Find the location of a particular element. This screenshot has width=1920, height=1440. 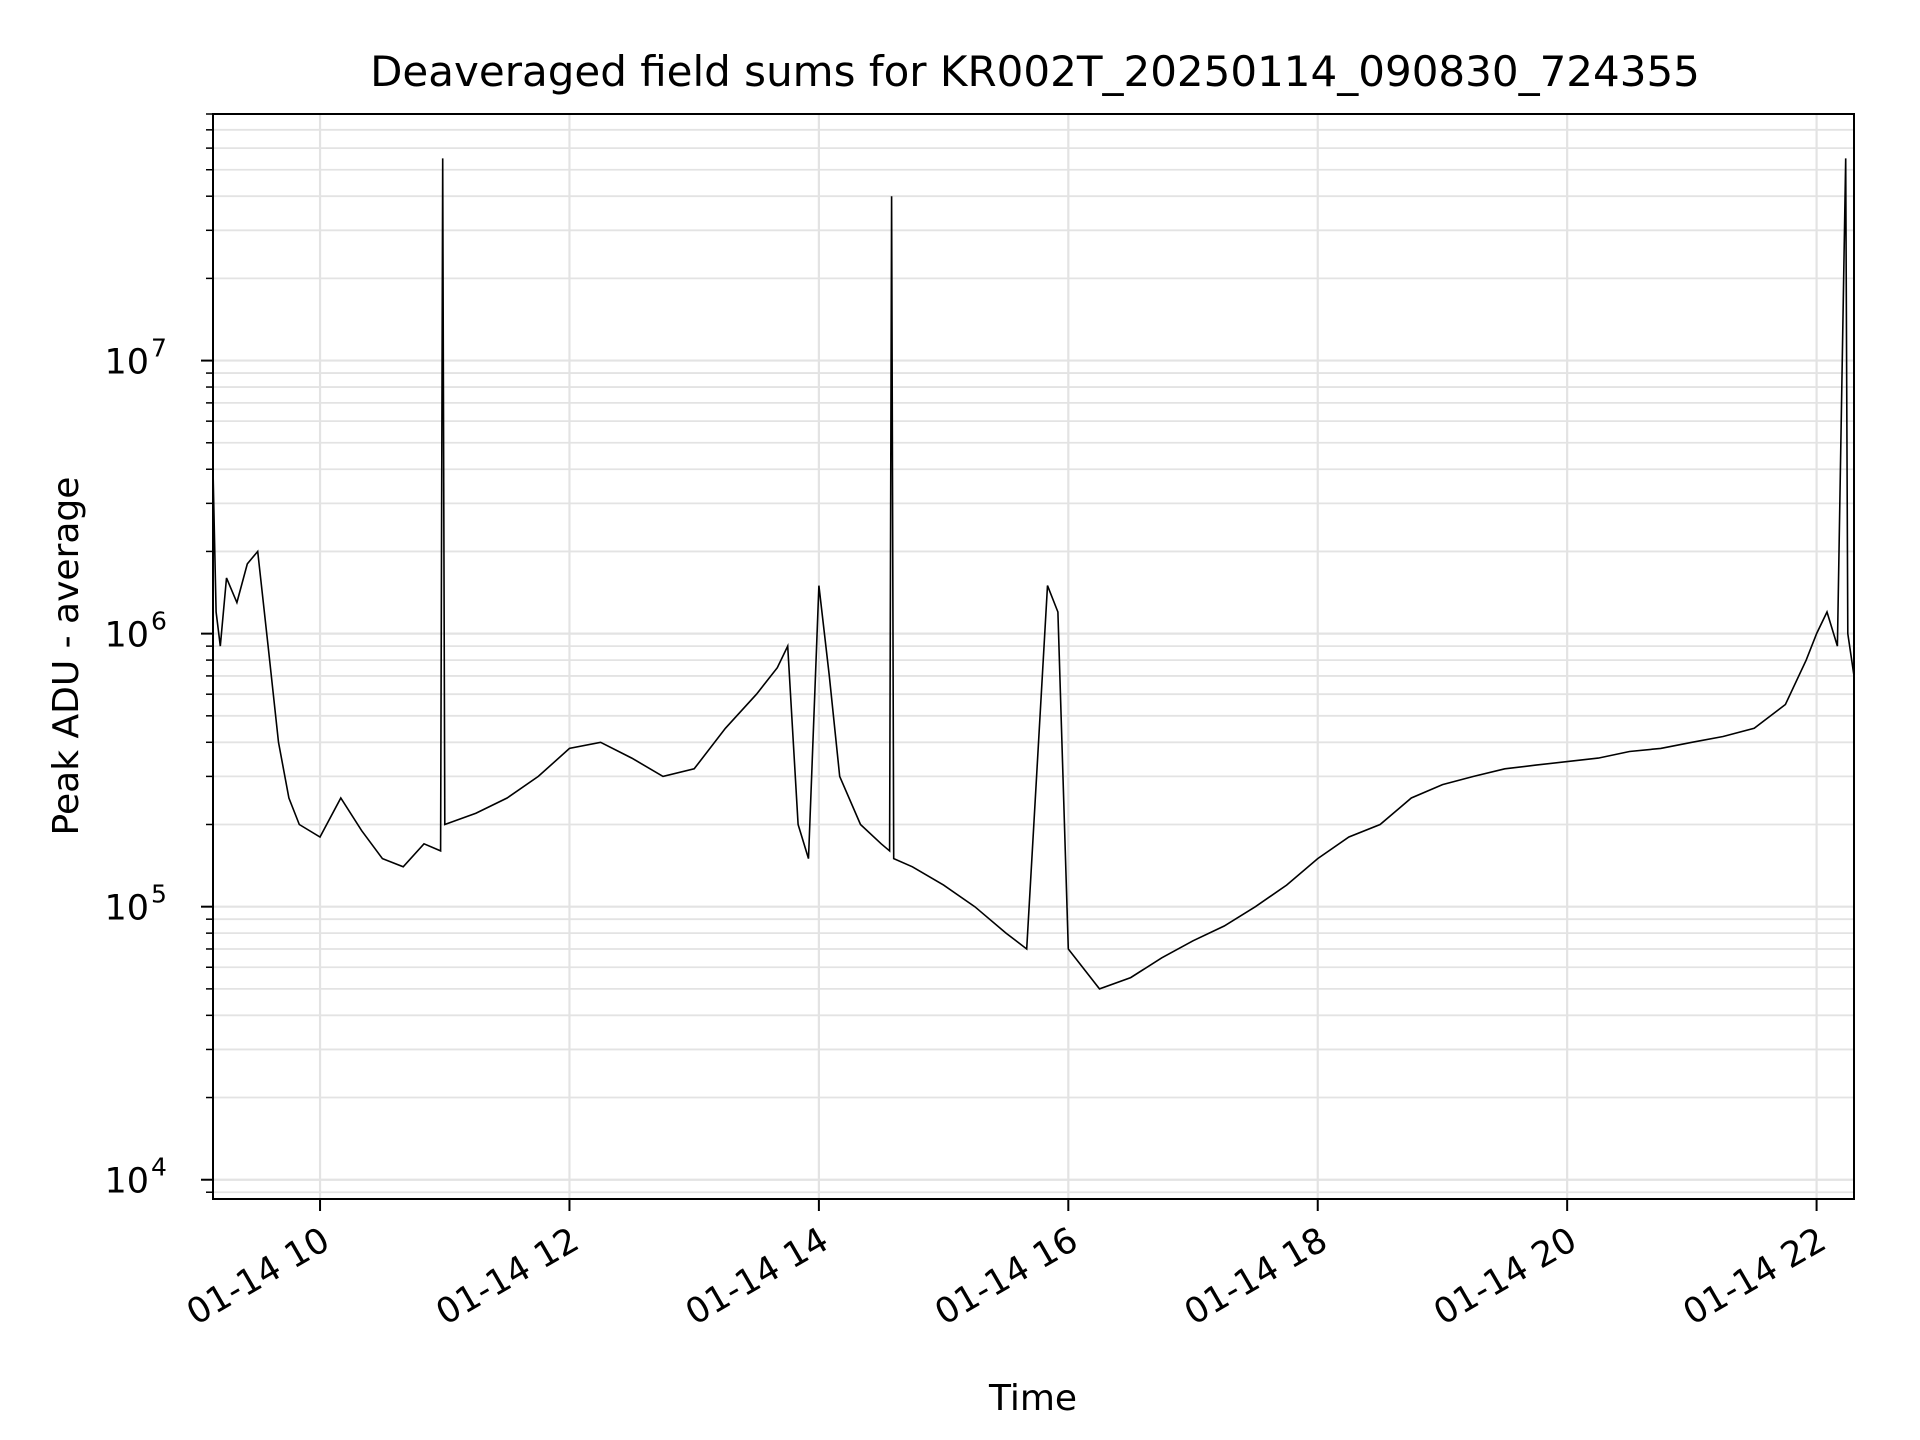

y-tick-exponent: 5 is located at coordinates (159, 894).